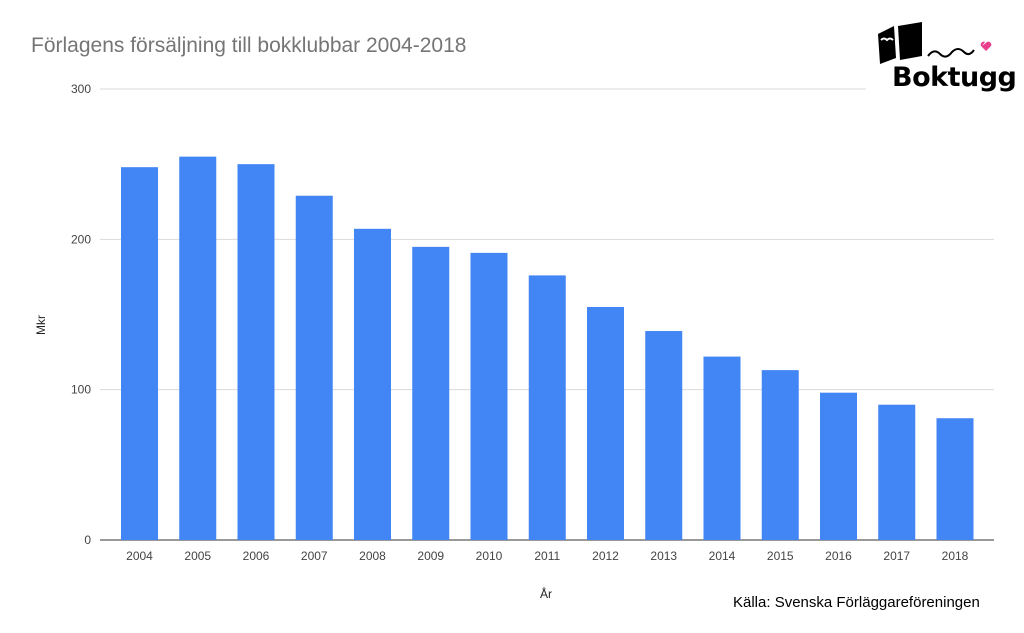 The height and width of the screenshot is (633, 1024). I want to click on x-tick-label: 2016, so click(838, 556).